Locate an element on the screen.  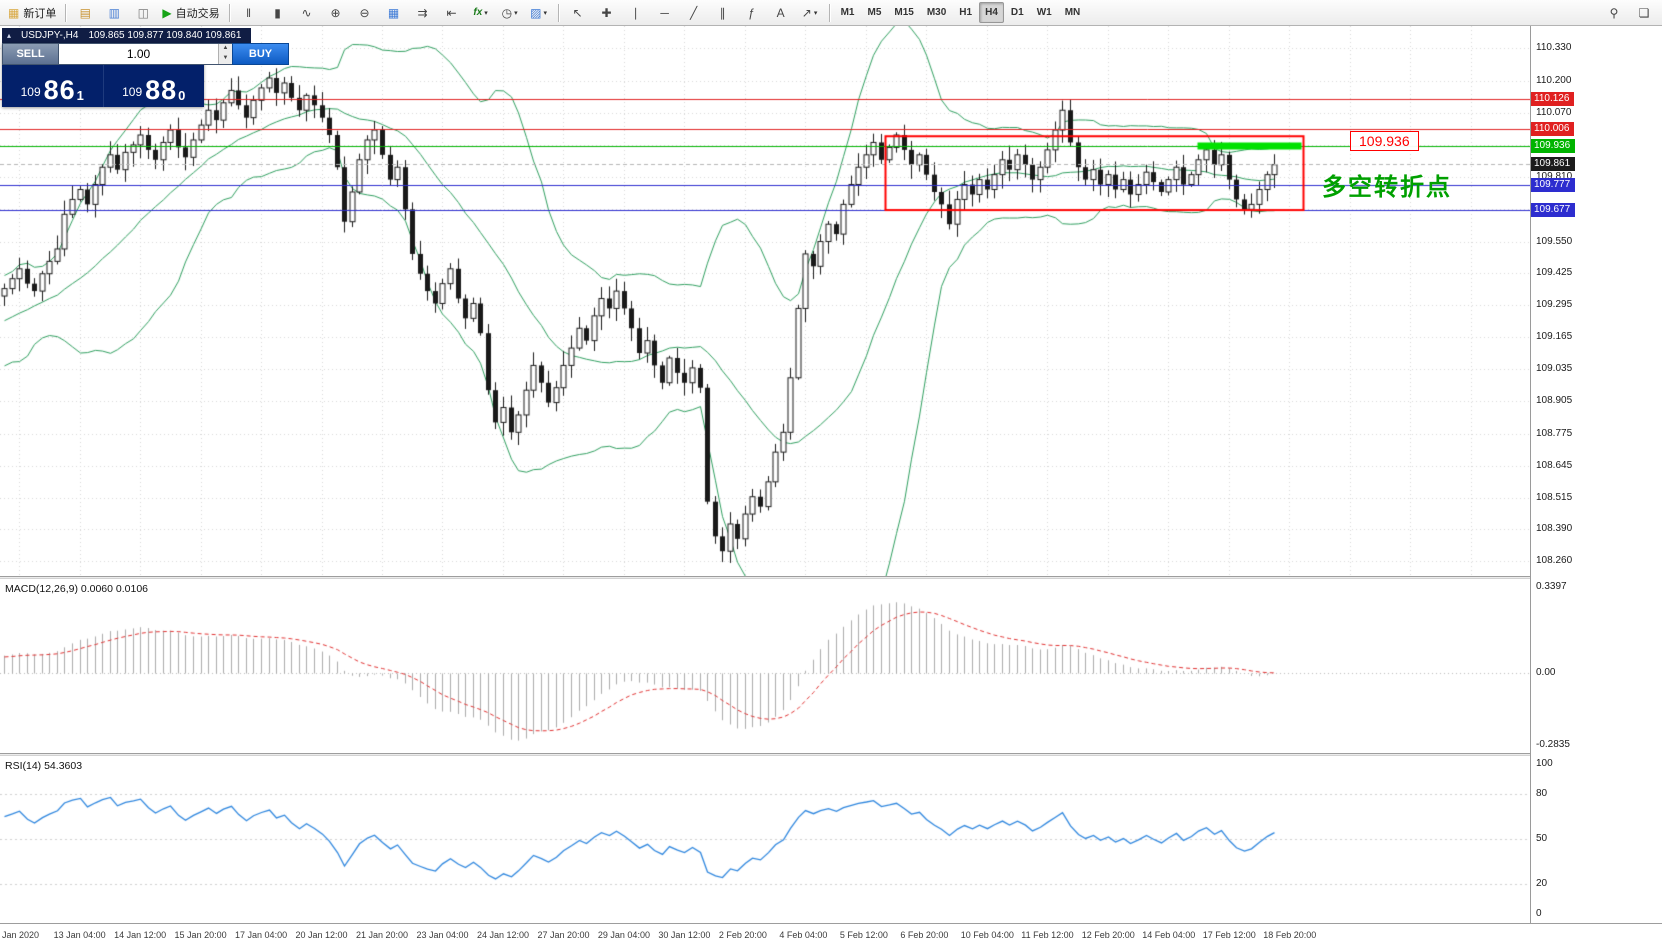
volume-stepper: ▲ ▼ is located at coordinates (225, 54).